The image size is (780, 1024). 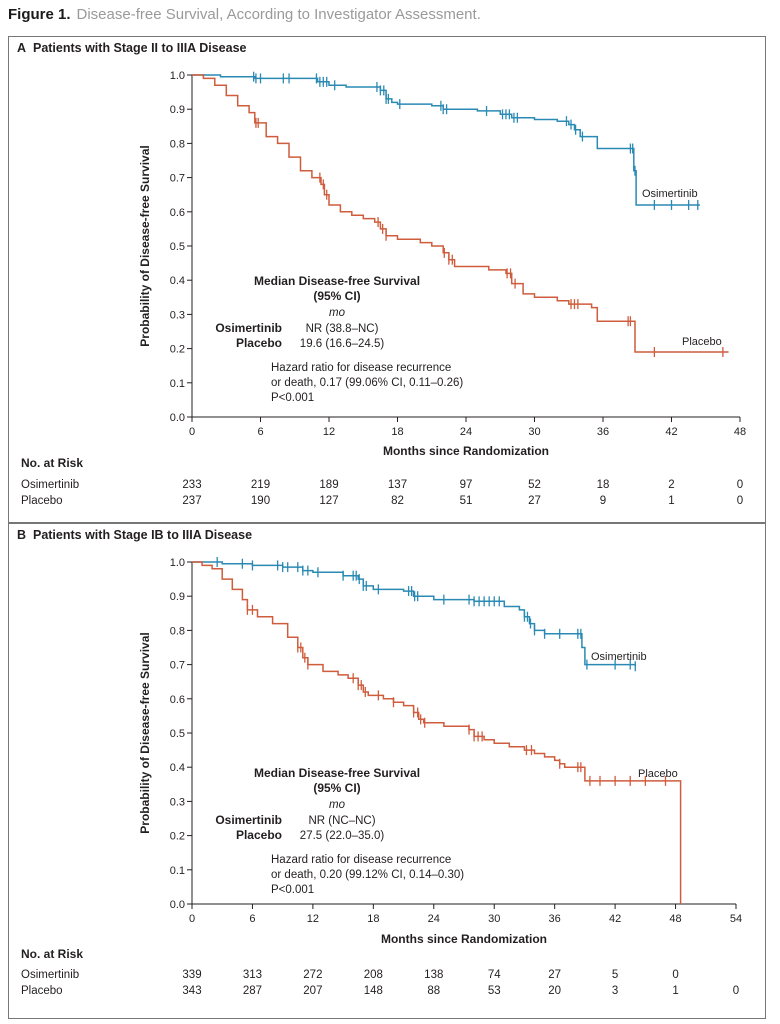 What do you see at coordinates (145, 245) in the screenshot?
I see `y-axis-title-a: Probability of Disease-free Survival` at bounding box center [145, 245].